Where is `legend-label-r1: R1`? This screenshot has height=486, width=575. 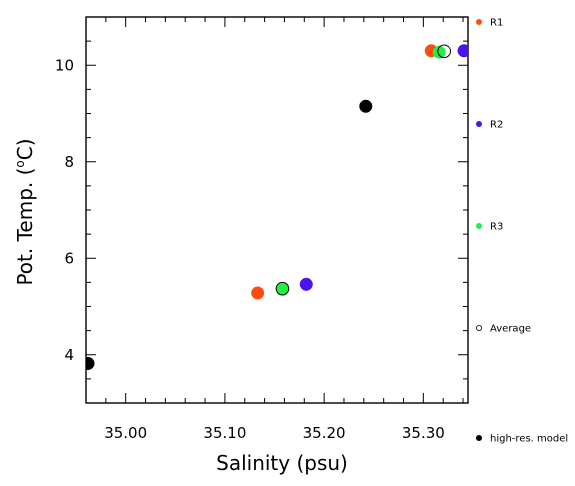 legend-label-r1: R1 is located at coordinates (496, 23).